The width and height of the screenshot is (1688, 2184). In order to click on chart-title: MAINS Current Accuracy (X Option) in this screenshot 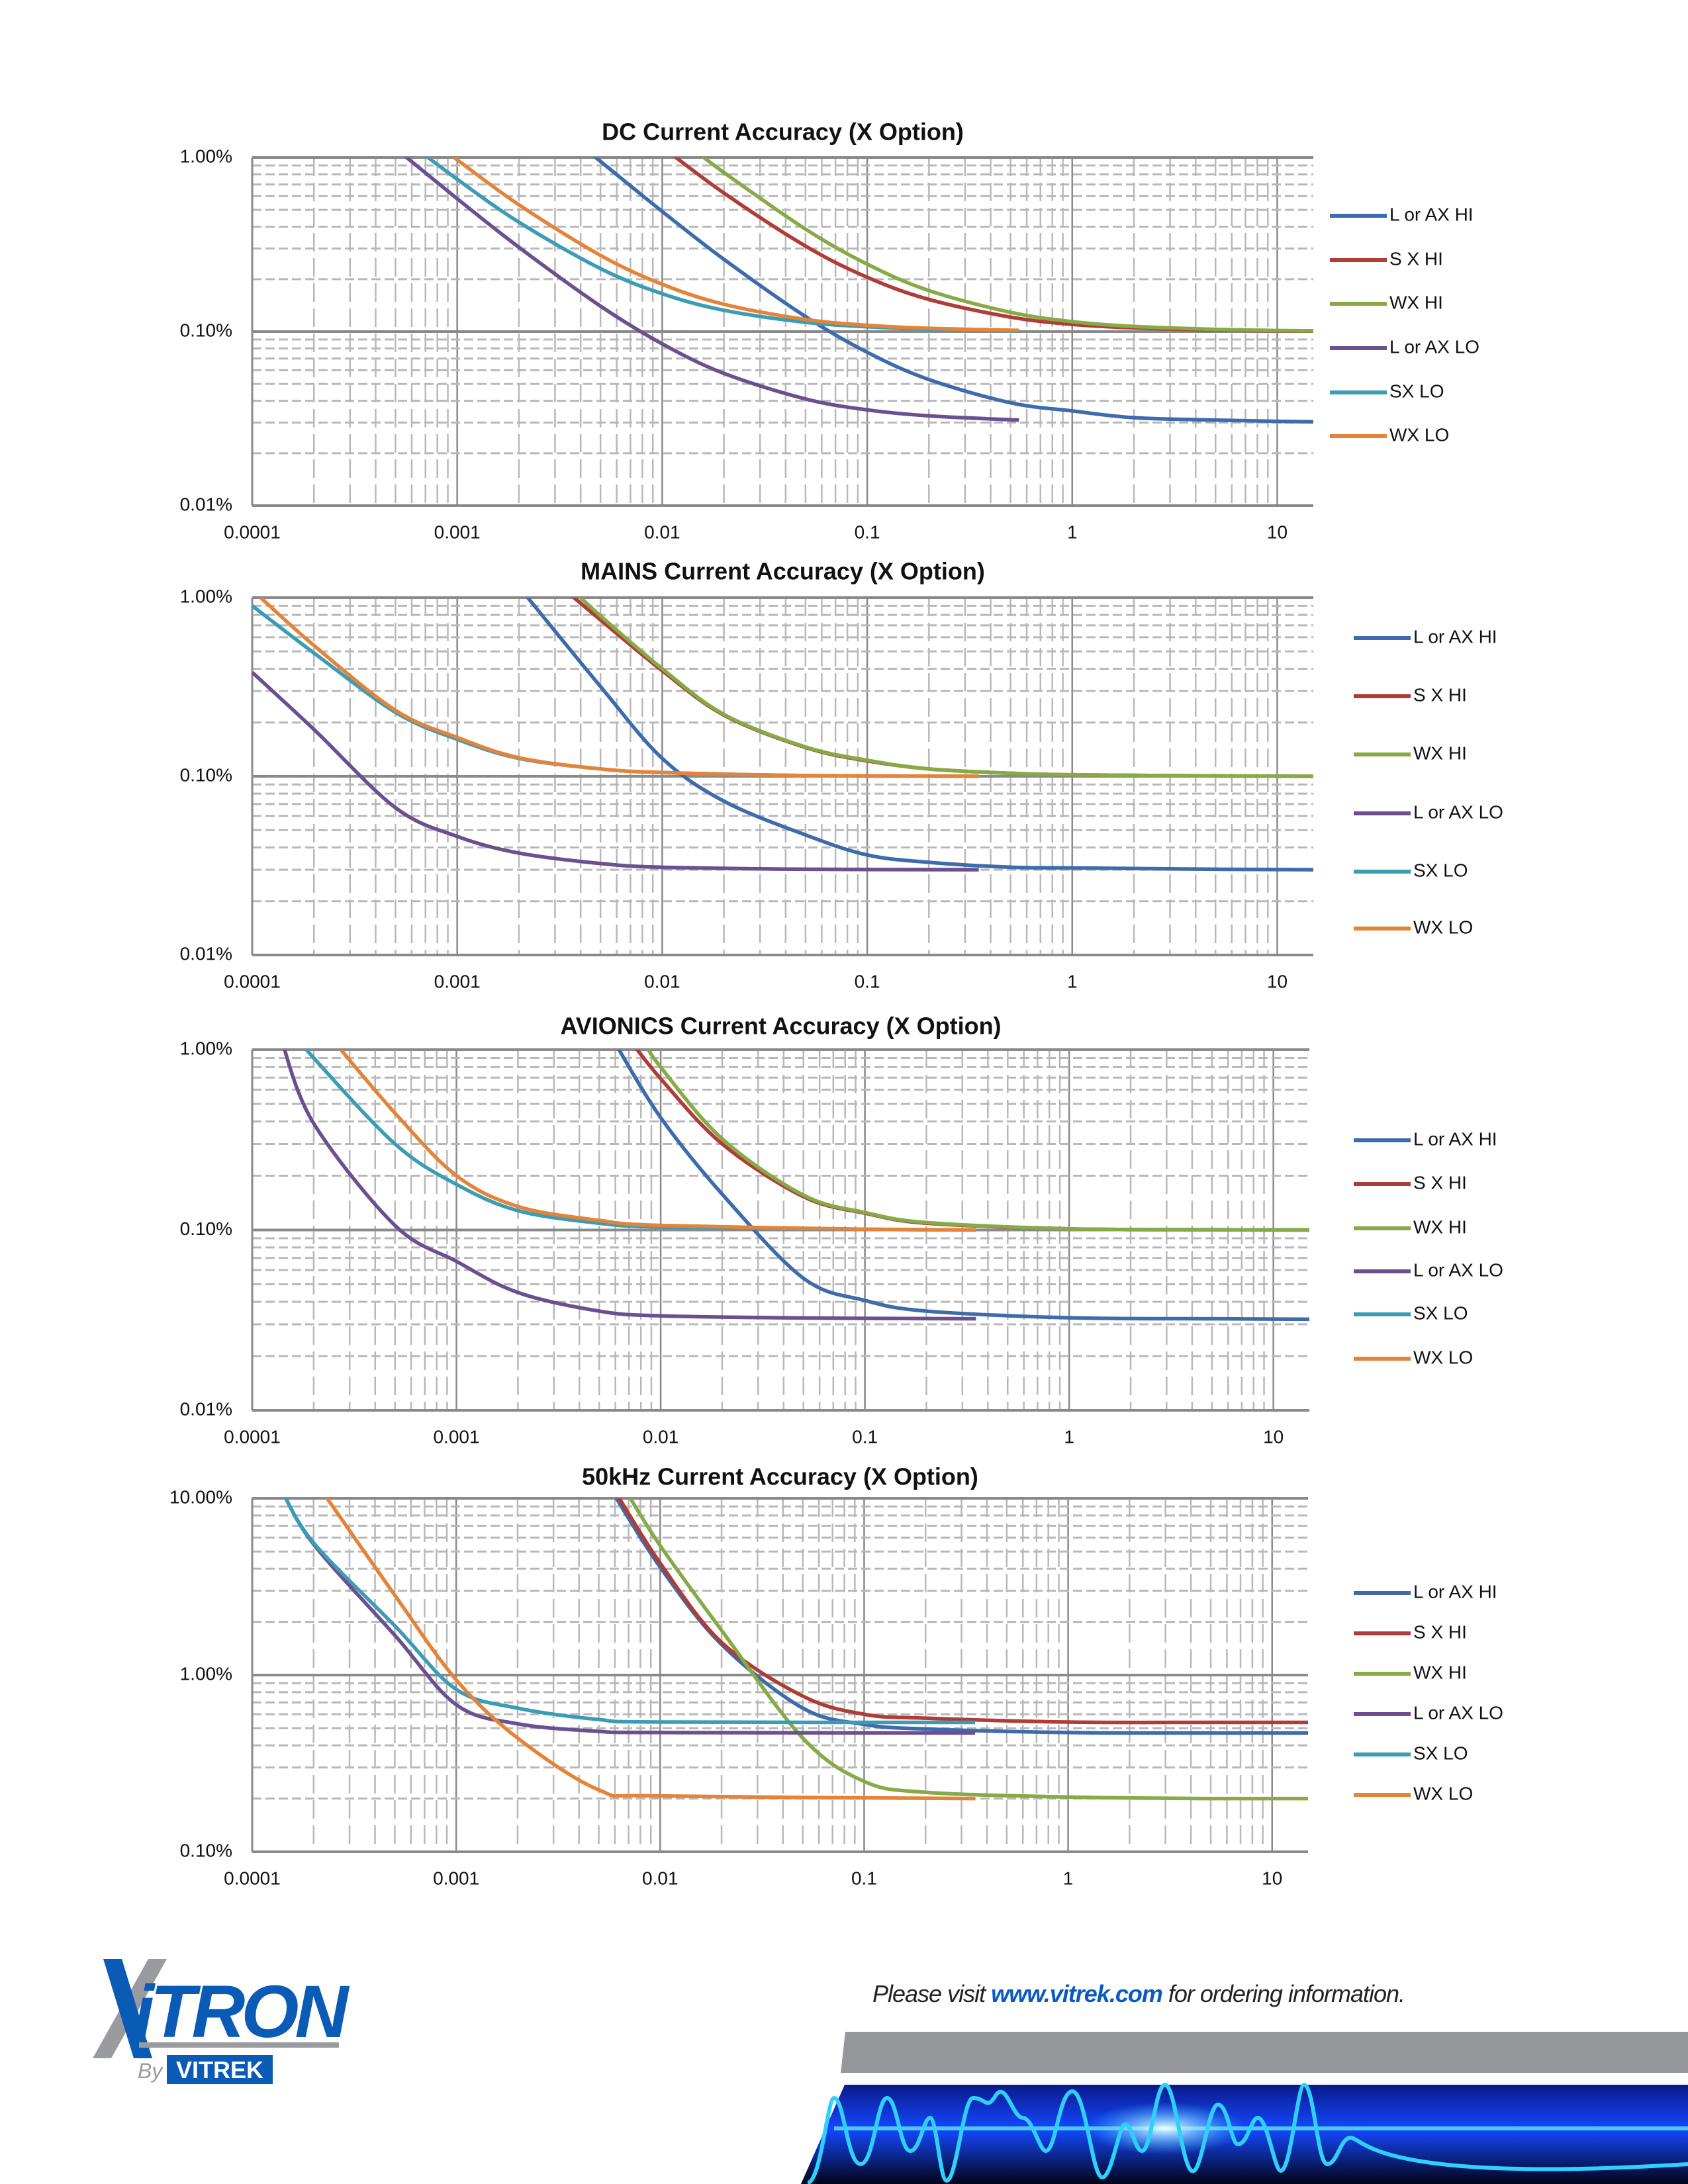, I will do `click(783, 571)`.